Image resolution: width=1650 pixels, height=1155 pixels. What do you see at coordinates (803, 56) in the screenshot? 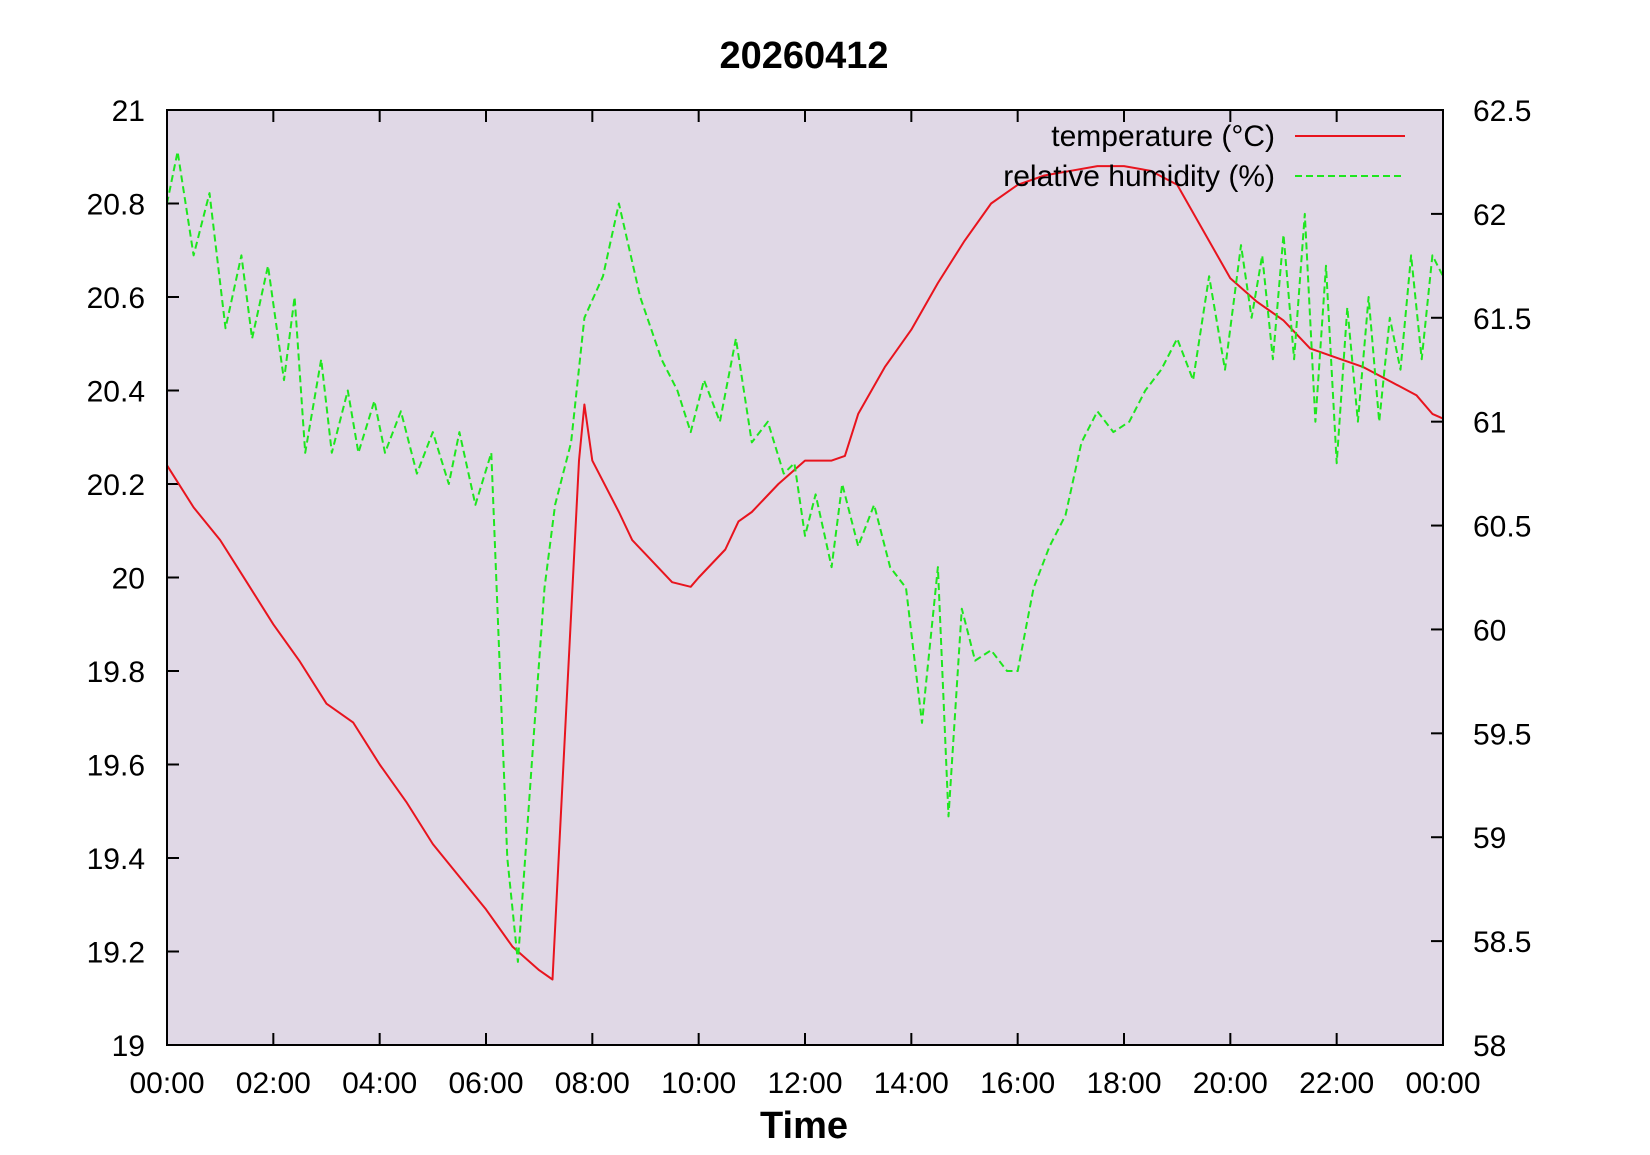
I see `chart-title: 20260412` at bounding box center [803, 56].